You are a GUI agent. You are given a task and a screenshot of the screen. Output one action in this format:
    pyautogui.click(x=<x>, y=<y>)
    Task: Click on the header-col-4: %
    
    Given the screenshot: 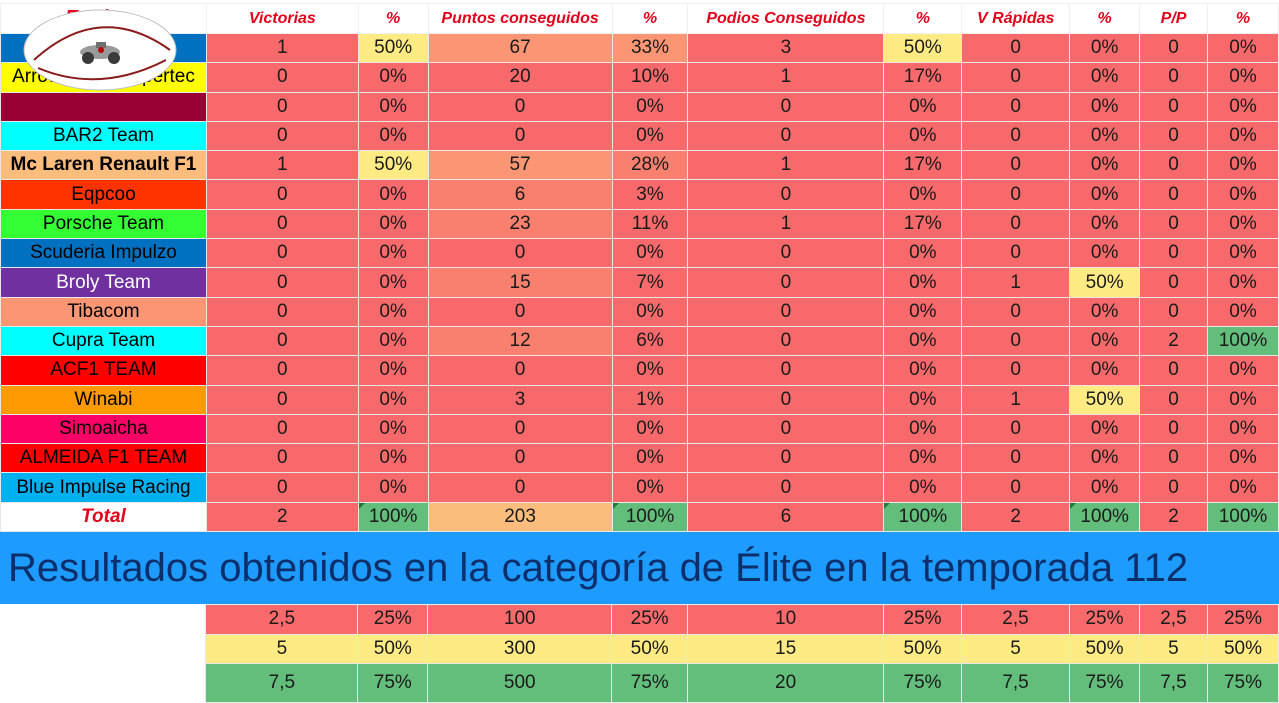 What is the action you would take?
    pyautogui.click(x=650, y=18)
    